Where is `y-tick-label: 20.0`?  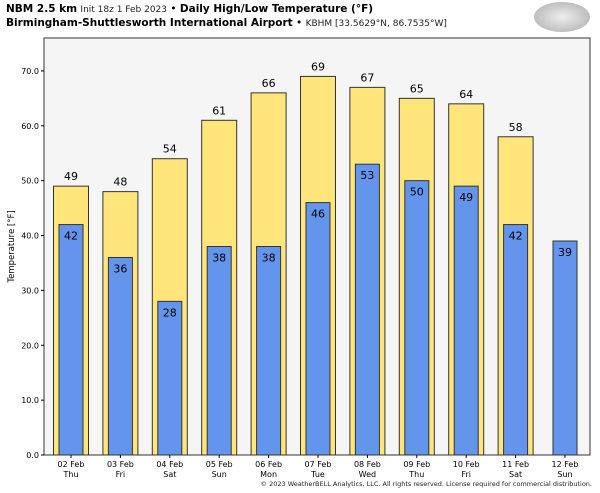
y-tick-label: 20.0 is located at coordinates (30, 345).